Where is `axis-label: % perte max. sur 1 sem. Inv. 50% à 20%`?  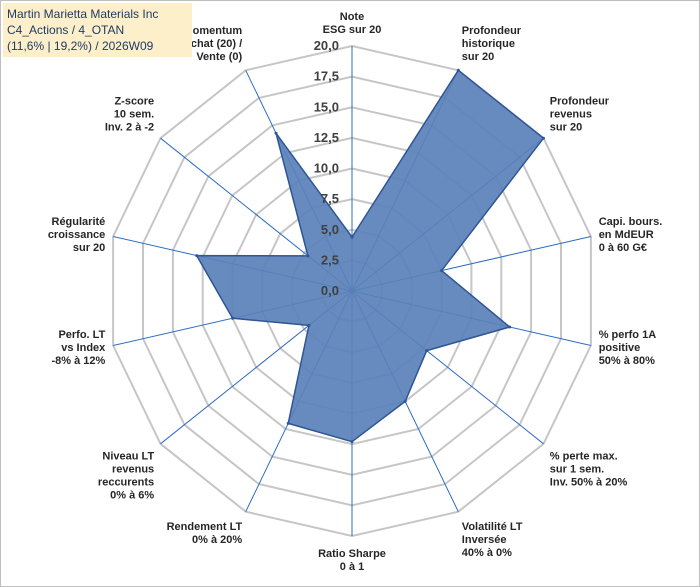
axis-label: % perte max. sur 1 sem. Inv. 50% à 20% is located at coordinates (589, 470).